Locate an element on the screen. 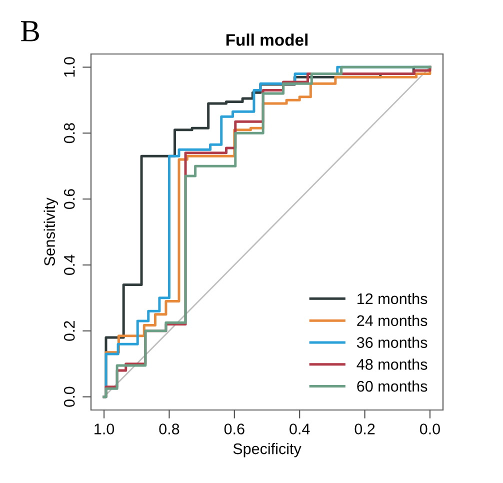  y-tick-label: 1.0 is located at coordinates (69, 67).